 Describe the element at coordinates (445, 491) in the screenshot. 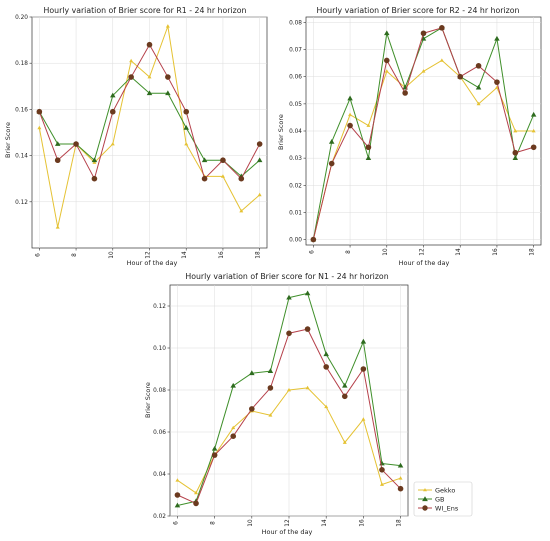

I see `legend-label-gekko: Gekko` at that location.